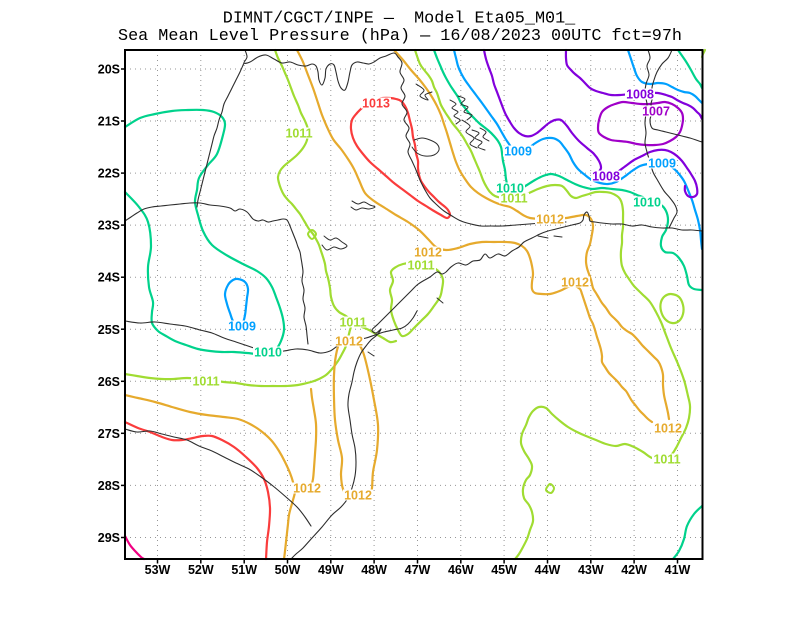 This screenshot has width=800, height=618. Describe the element at coordinates (109, 434) in the screenshot. I see `svg-text: 27S` at that location.